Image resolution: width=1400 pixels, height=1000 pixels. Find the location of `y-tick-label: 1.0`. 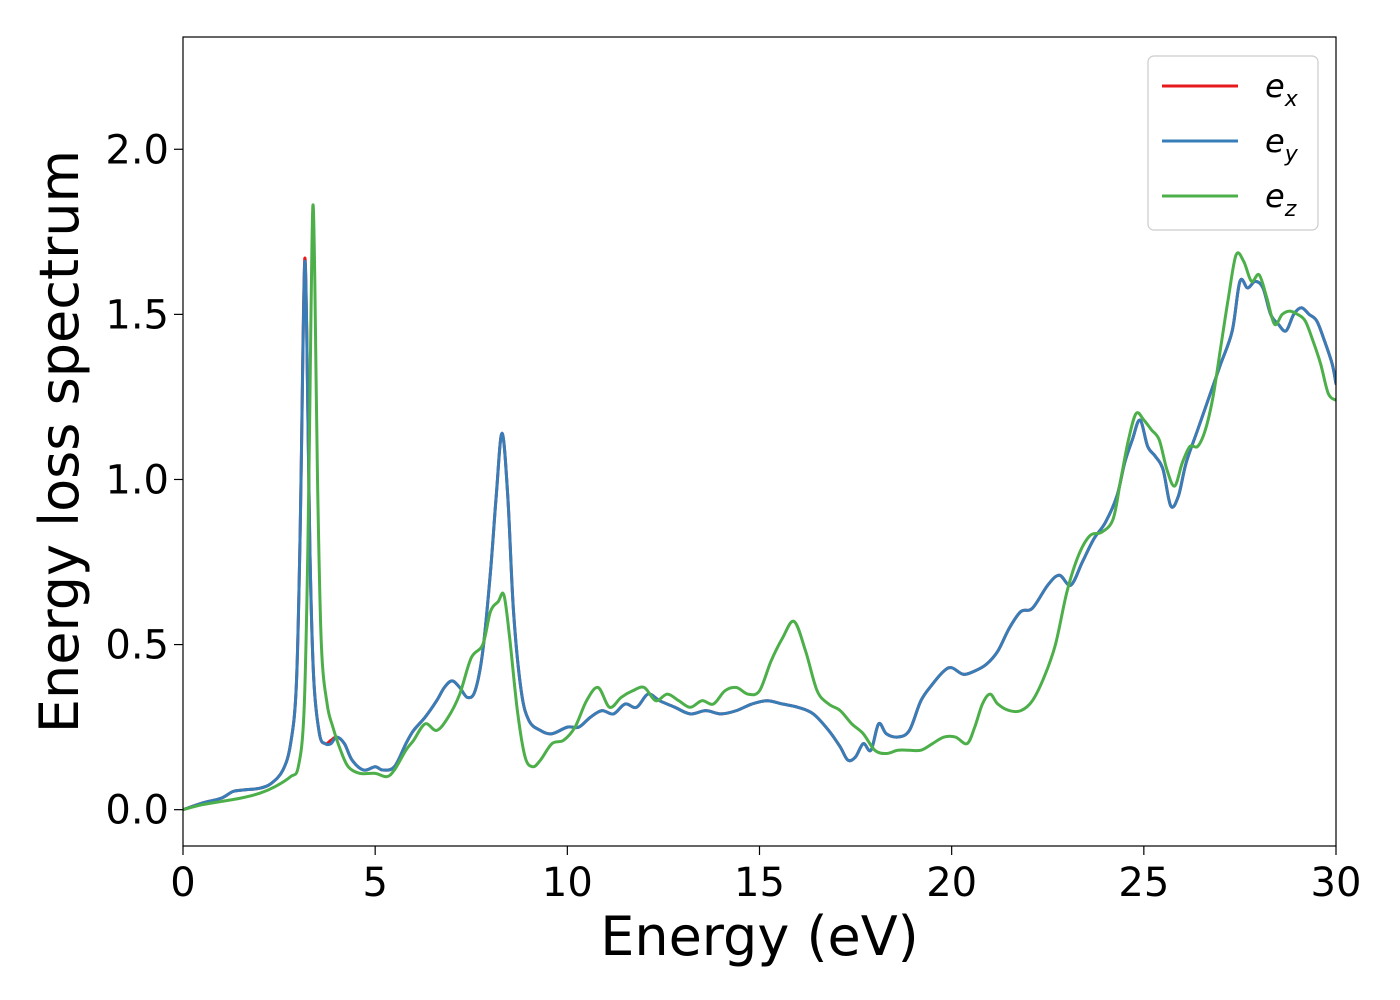

y-tick-label: 1.0 is located at coordinates (137, 480).